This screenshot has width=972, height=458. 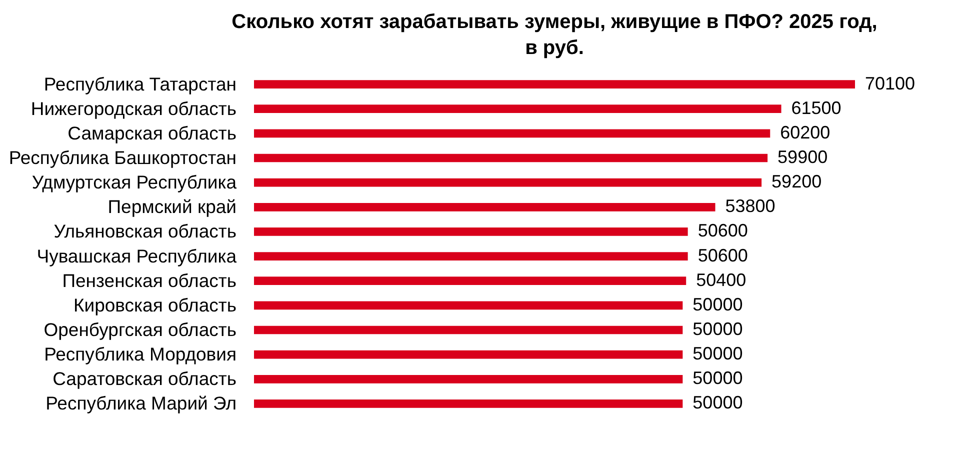 What do you see at coordinates (133, 108) in the screenshot?
I see `y-tick-label: Нижегородская область` at bounding box center [133, 108].